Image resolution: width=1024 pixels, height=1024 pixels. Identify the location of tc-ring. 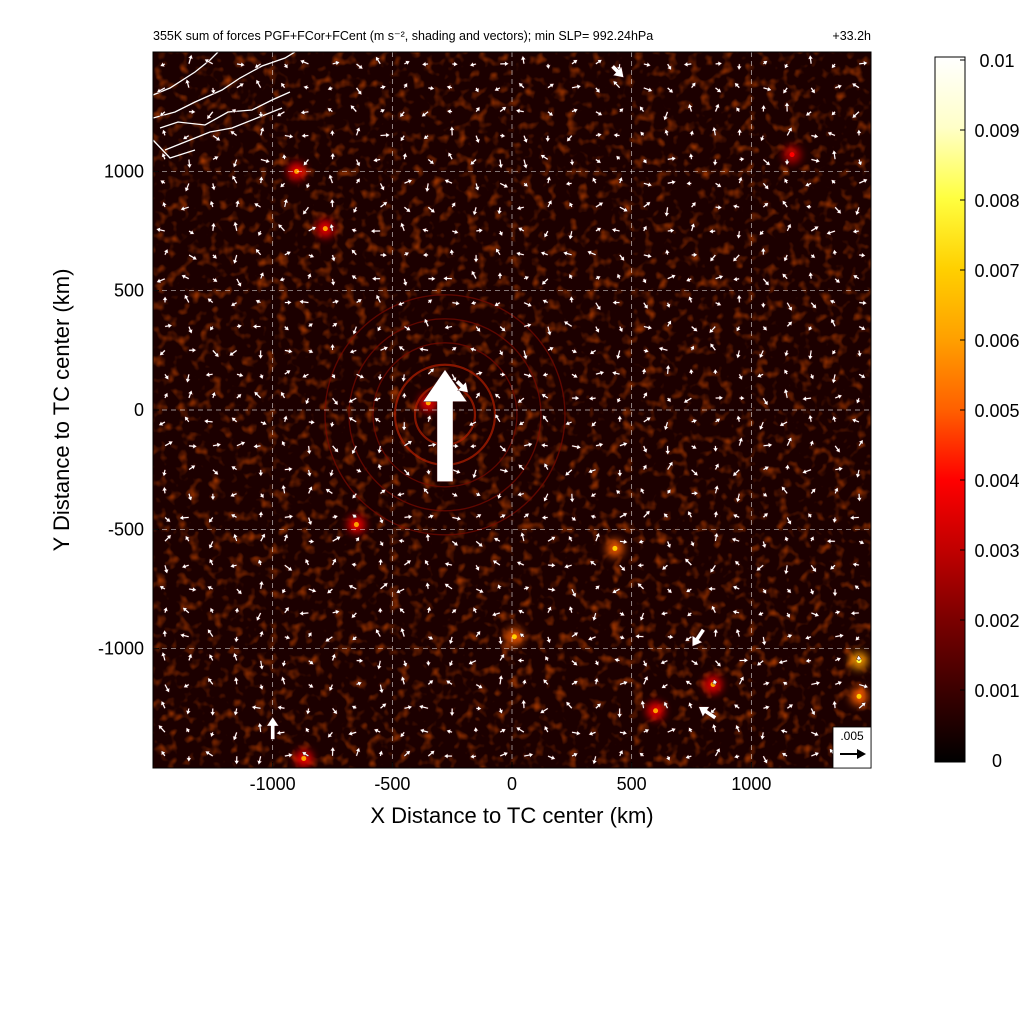
(445, 415).